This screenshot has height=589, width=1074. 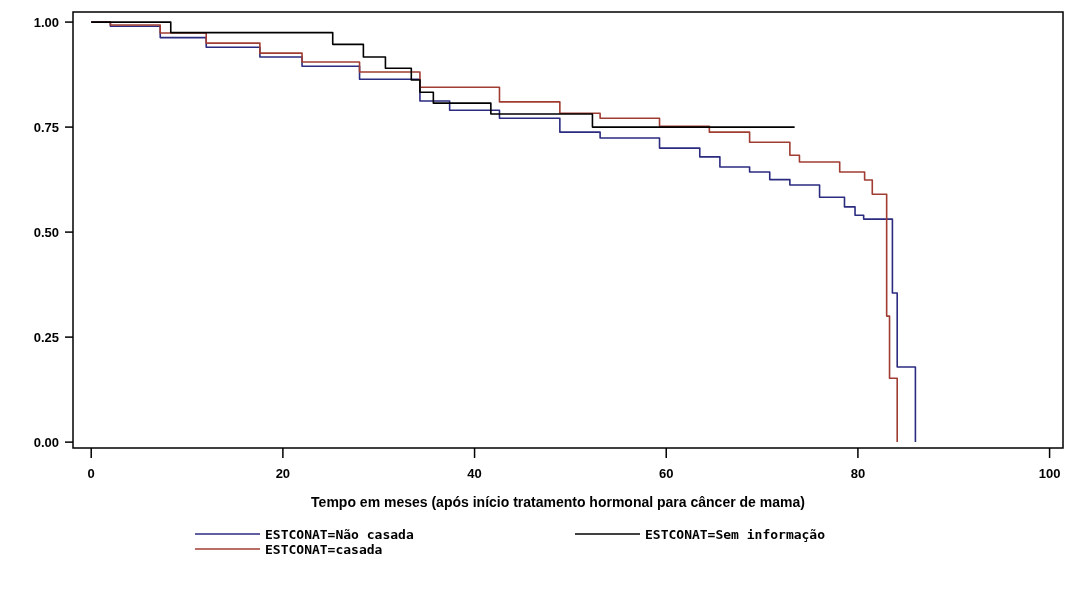 I want to click on x-tick-label: 20, so click(x=283, y=473).